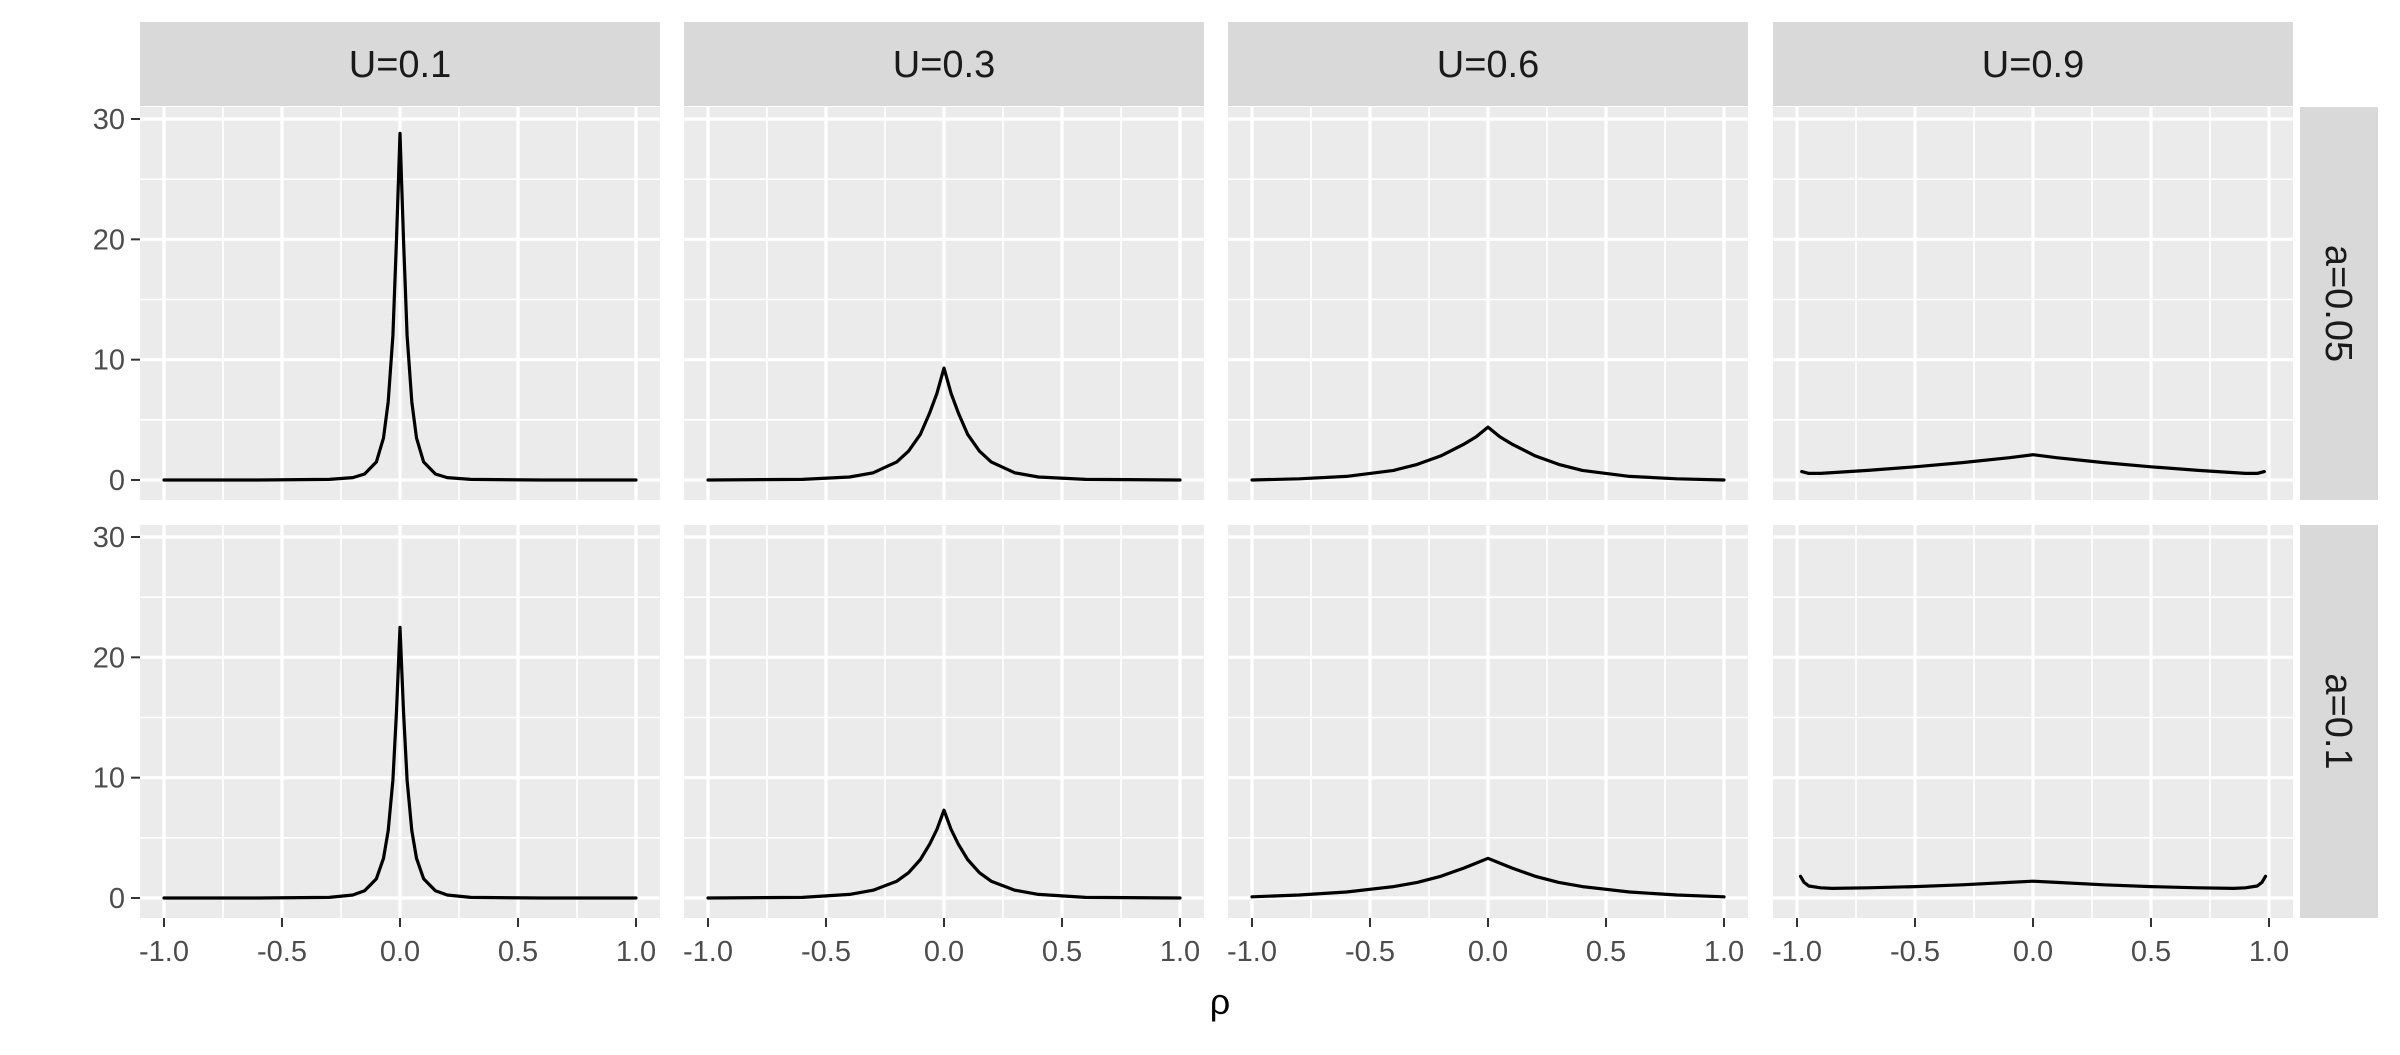 This screenshot has height=1055, width=2400. I want to click on row-strip-label: a=0.05, so click(2338, 303).